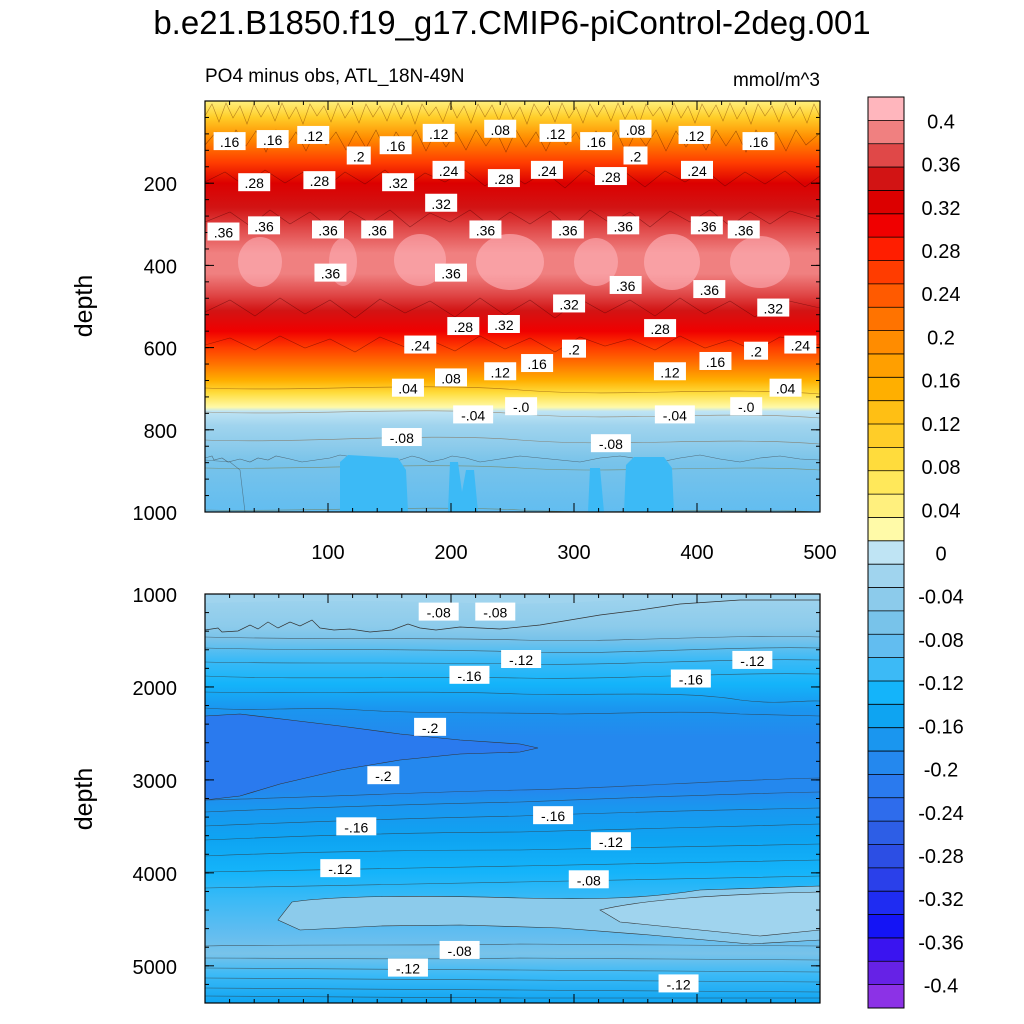  Describe the element at coordinates (160, 267) in the screenshot. I see `top-y-tick-label: 400` at that location.